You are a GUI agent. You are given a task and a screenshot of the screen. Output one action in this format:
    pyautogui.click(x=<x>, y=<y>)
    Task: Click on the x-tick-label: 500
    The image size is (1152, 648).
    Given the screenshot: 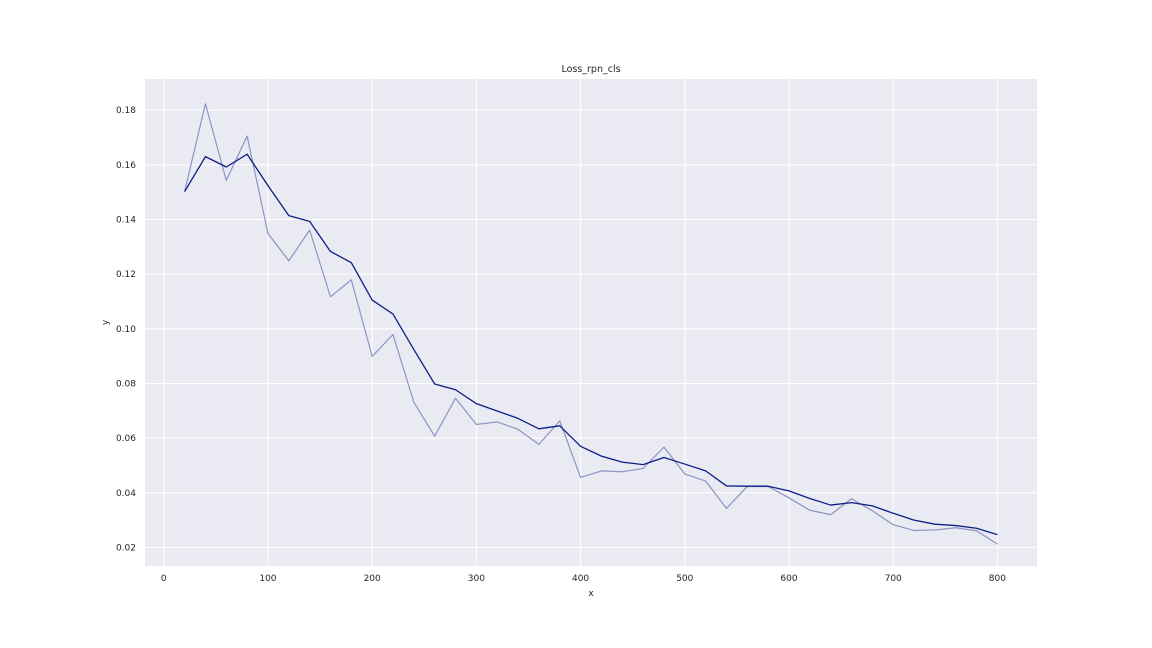 What is the action you would take?
    pyautogui.click(x=684, y=579)
    